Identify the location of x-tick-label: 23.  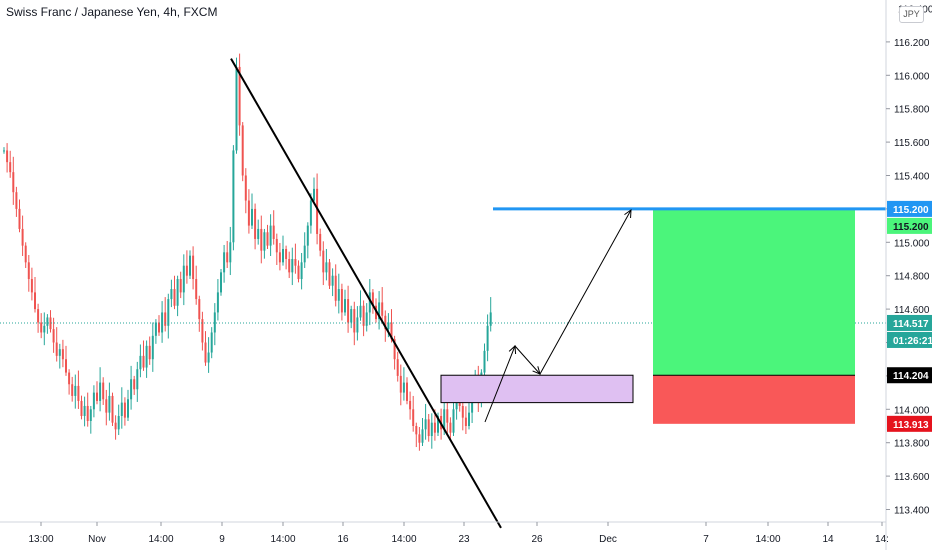
(464, 539).